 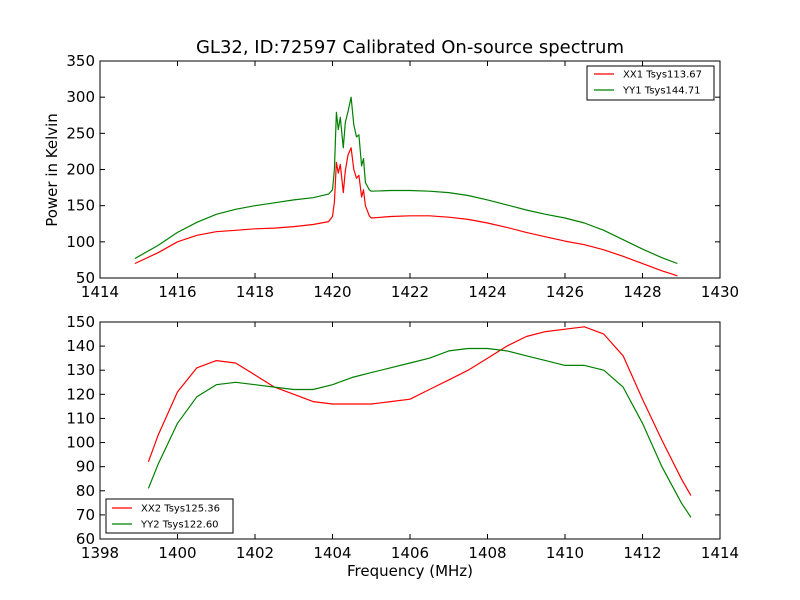 I want to click on chart-bottom-ytick-label: 80, so click(x=85, y=491).